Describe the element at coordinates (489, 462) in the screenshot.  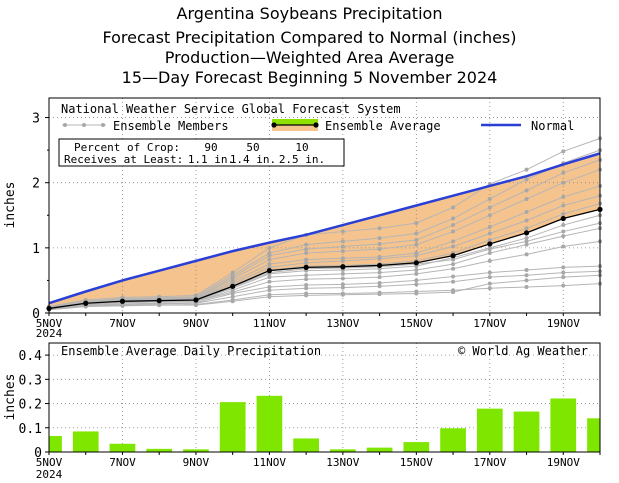
I see `bottom-x-tick-label: 17NOV` at that location.